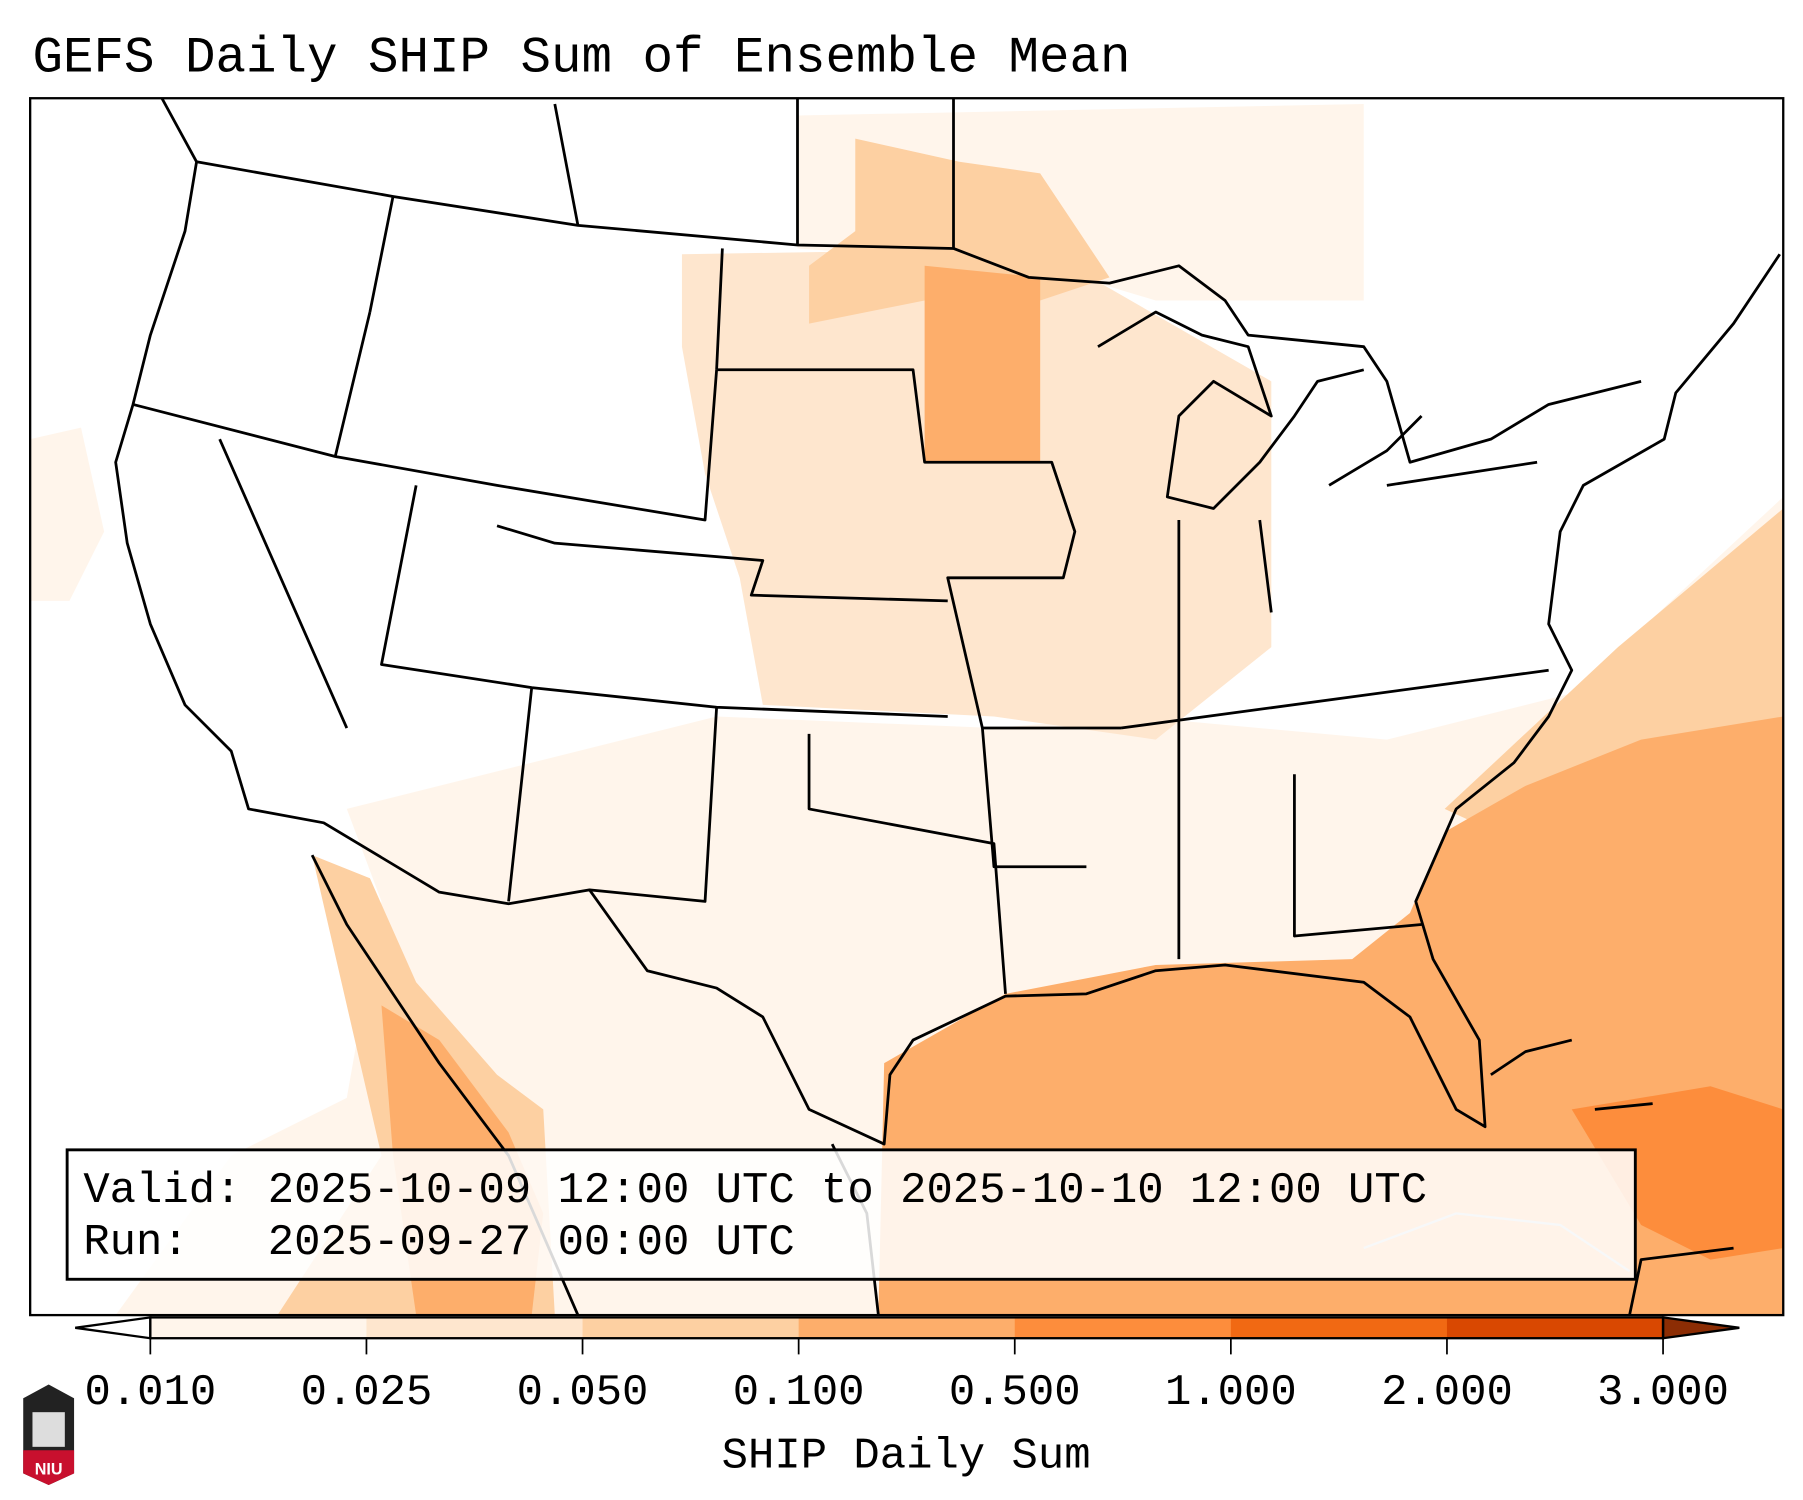 This screenshot has height=1500, width=1803. I want to click on shade-plains-light, so click(976, 494).